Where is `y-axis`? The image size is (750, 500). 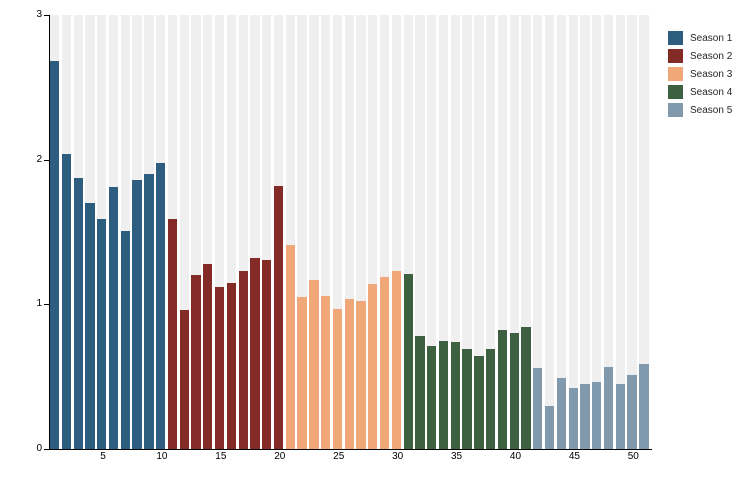
y-axis is located at coordinates (49, 232).